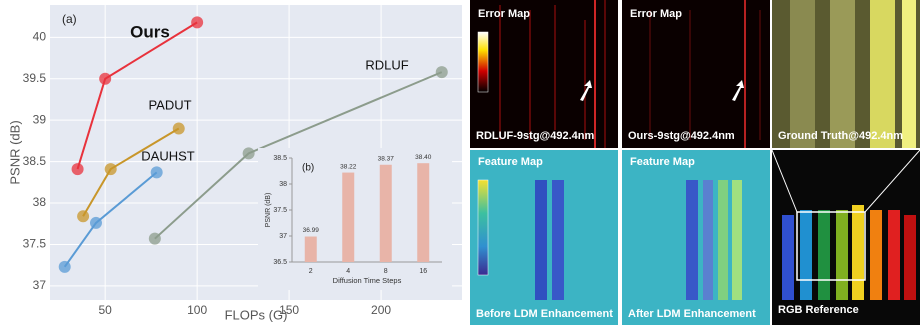 The height and width of the screenshot is (330, 920). Describe the element at coordinates (381, 310) in the screenshot. I see `x-tick-label: 200` at that location.